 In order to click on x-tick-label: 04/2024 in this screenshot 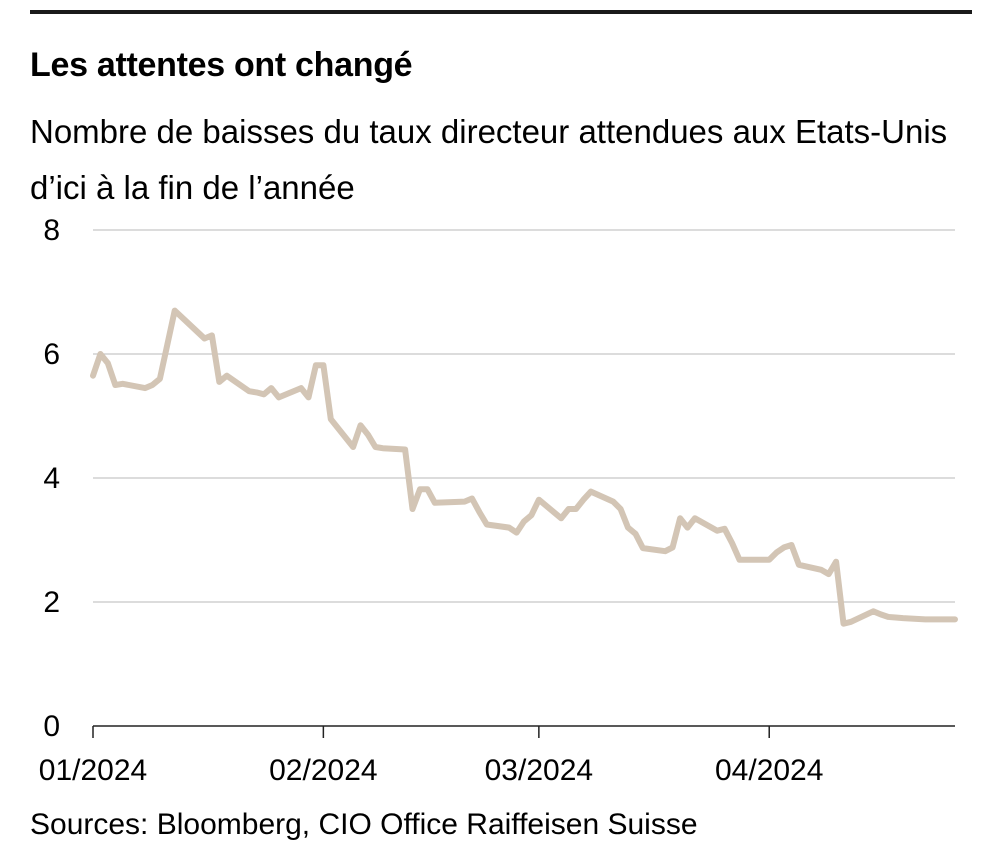, I will do `click(769, 770)`.